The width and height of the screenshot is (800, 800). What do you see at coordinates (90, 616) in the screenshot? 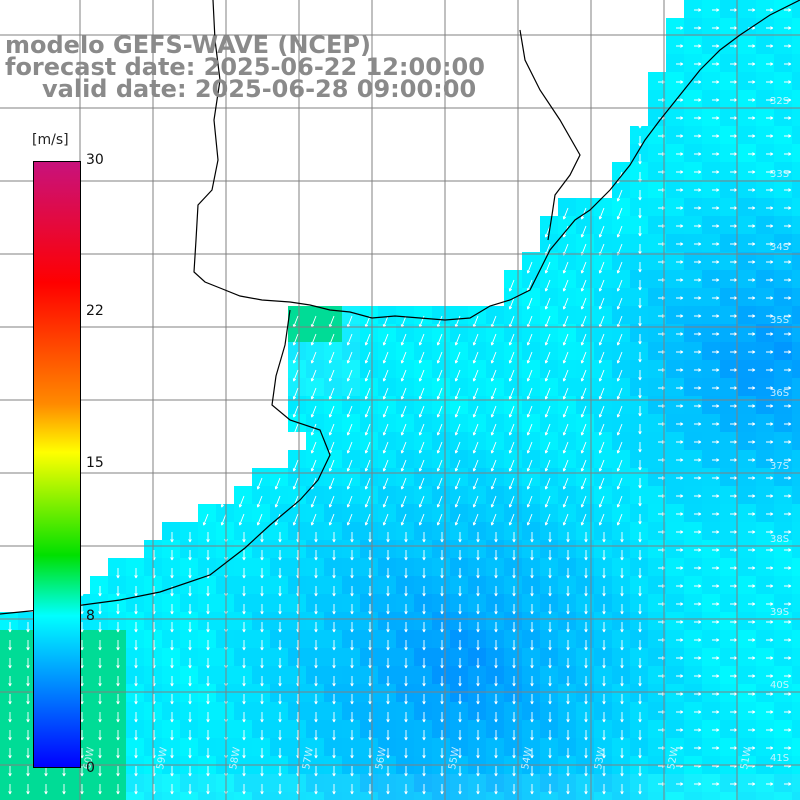
I see `colorbar-tick-8: 8` at bounding box center [90, 616].